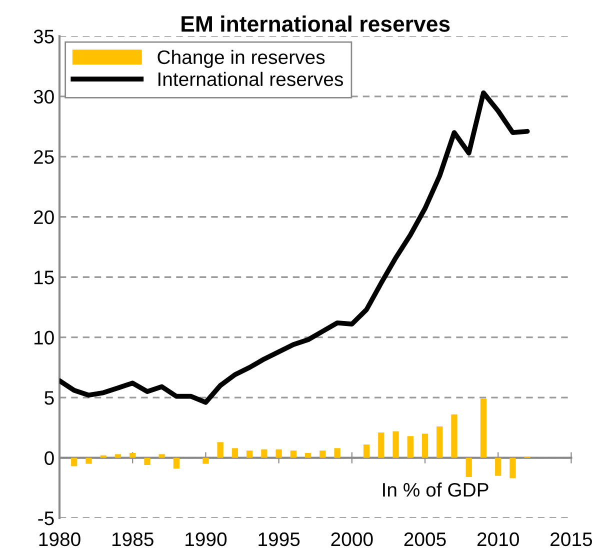 This screenshot has height=557, width=595. Describe the element at coordinates (44, 277) in the screenshot. I see `y-tick-label: 15` at that location.